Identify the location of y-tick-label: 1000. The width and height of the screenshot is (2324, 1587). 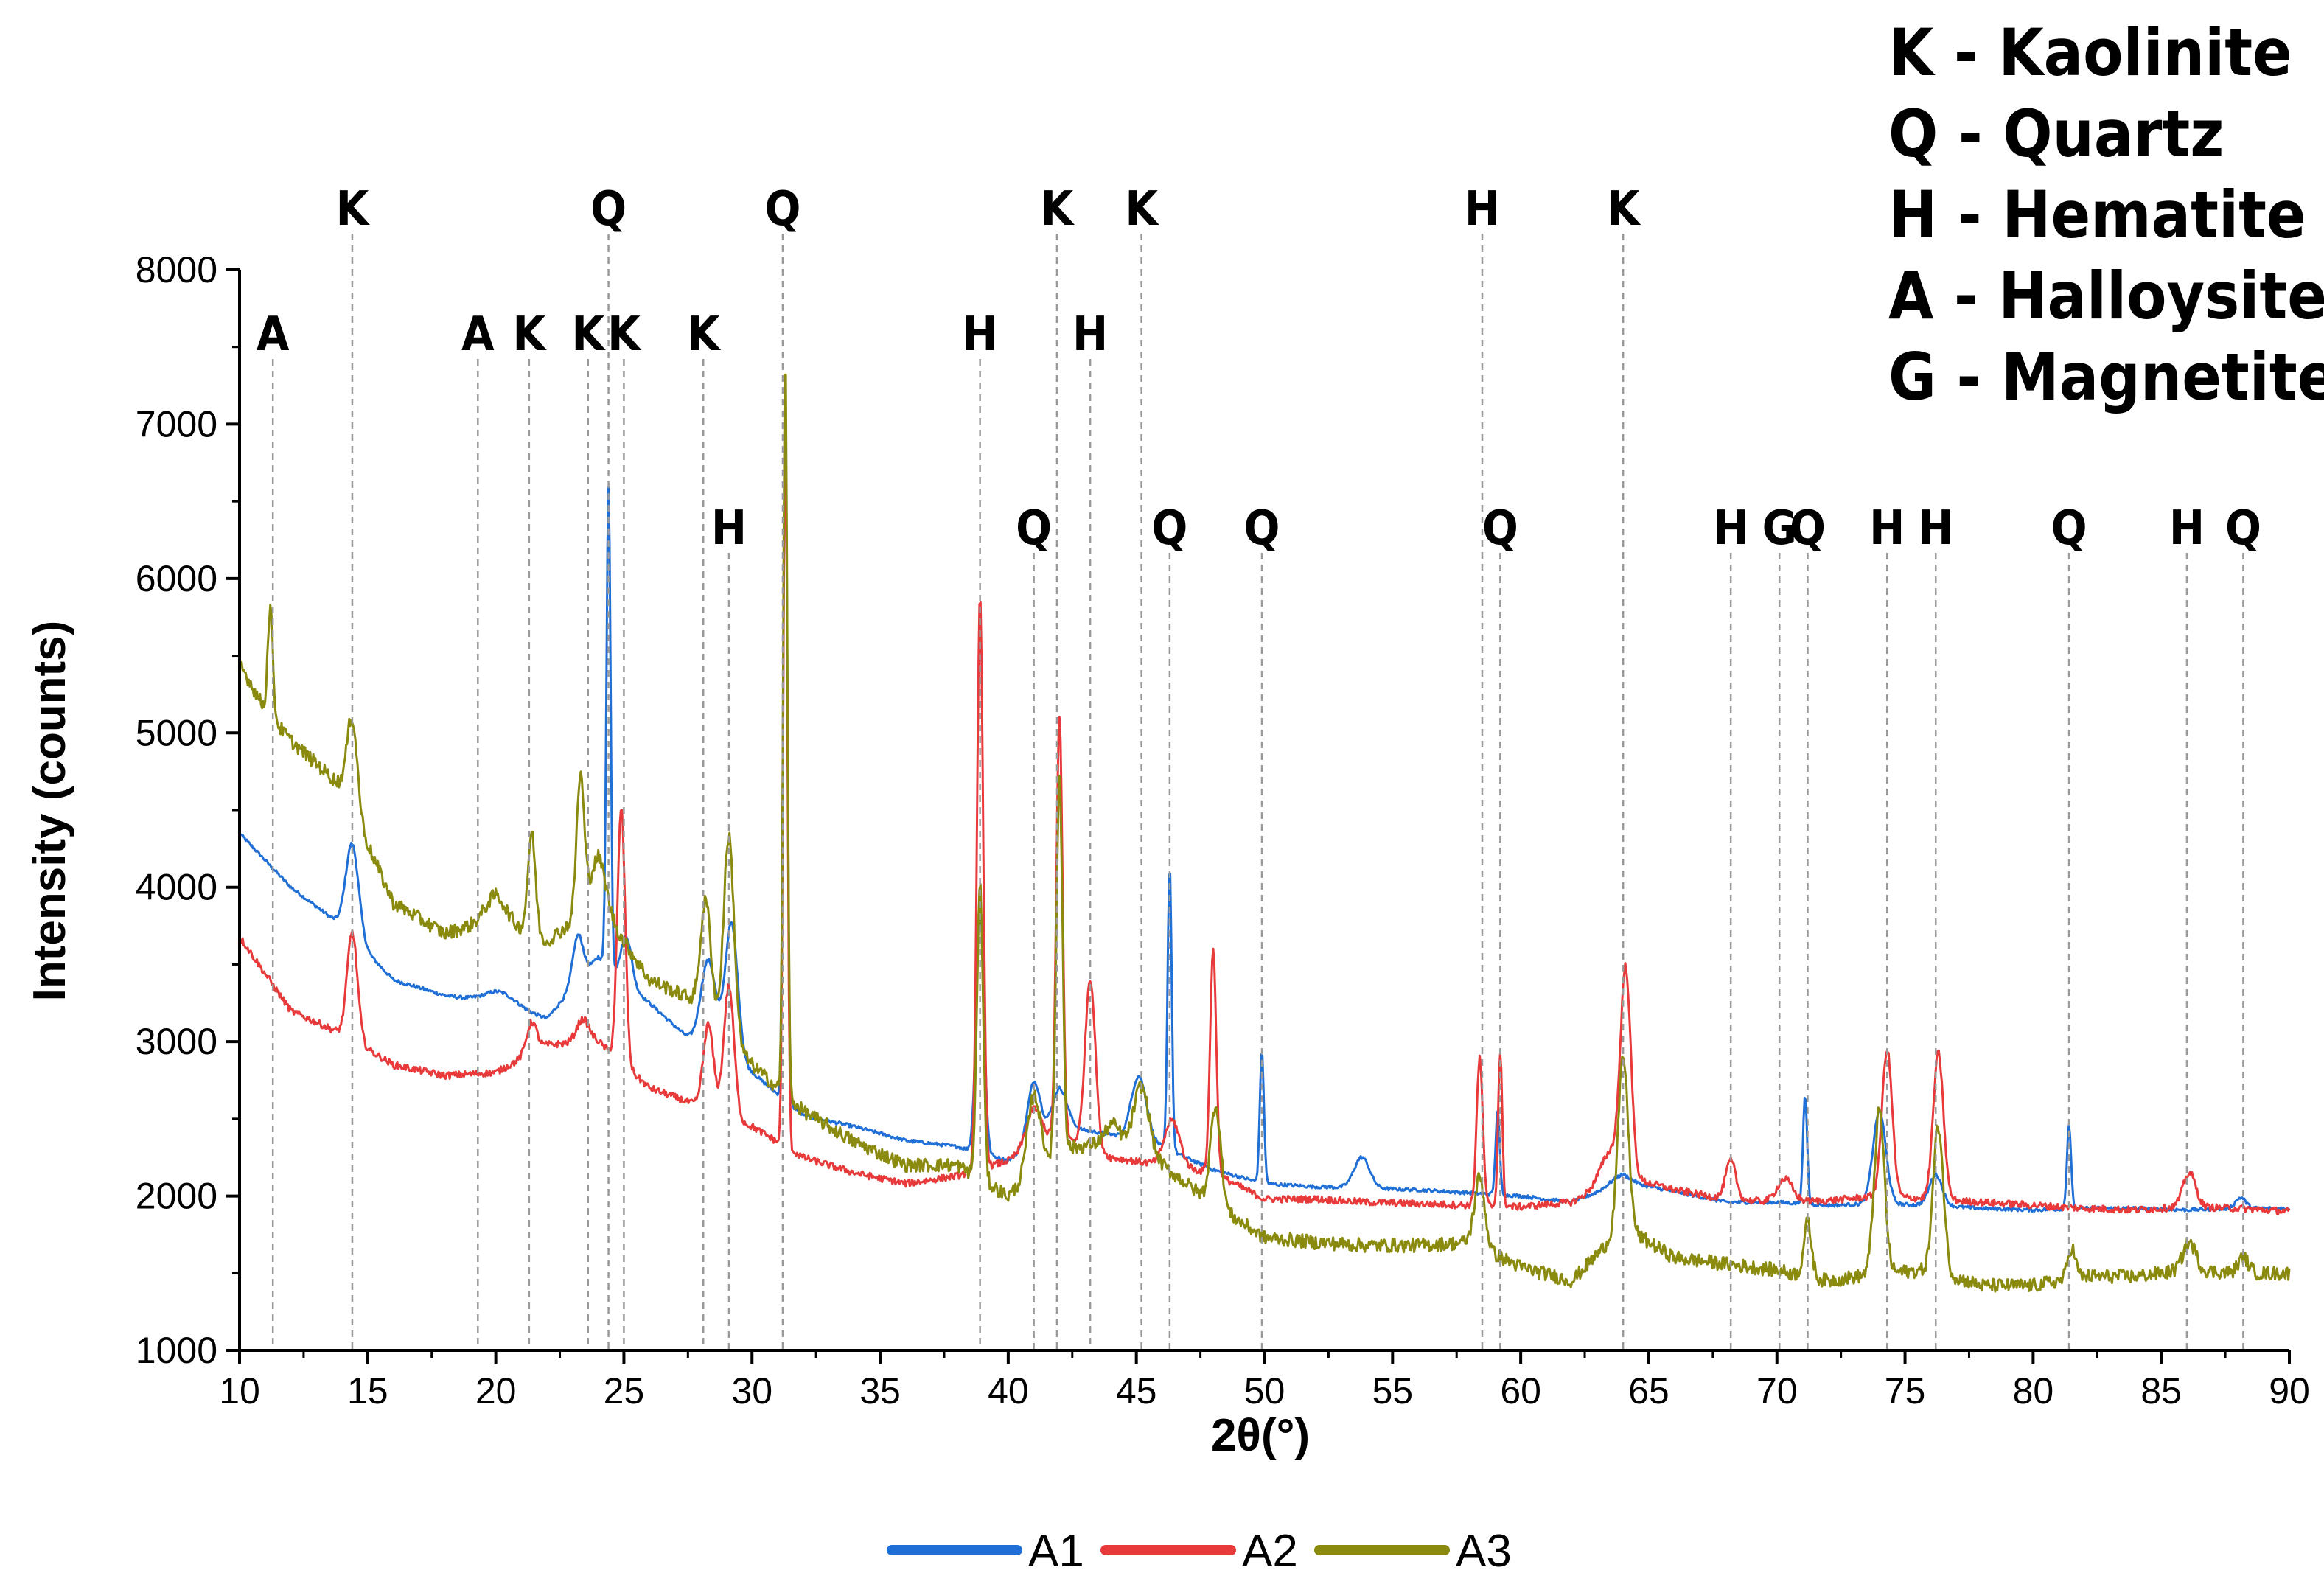
(176, 1350).